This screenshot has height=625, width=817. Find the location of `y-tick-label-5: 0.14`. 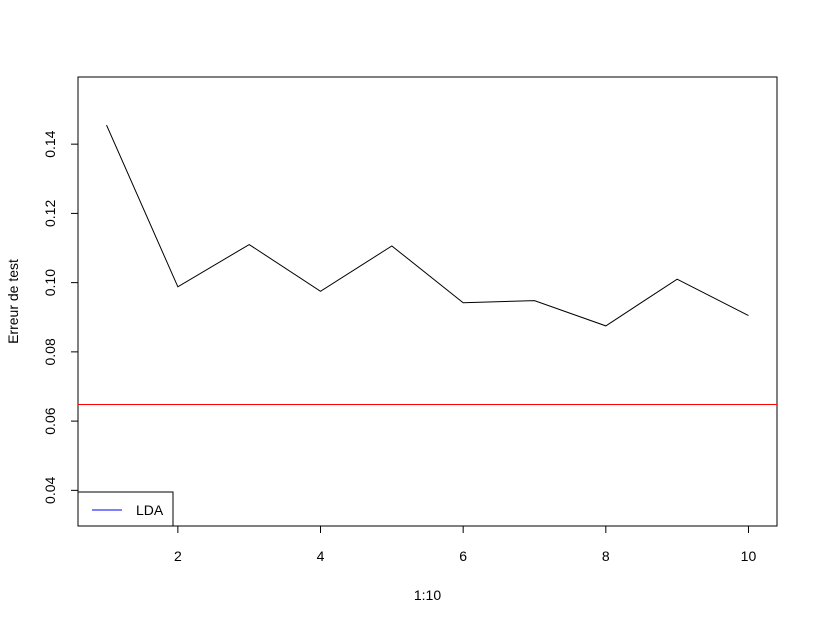

y-tick-label-5: 0.14 is located at coordinates (50, 143).